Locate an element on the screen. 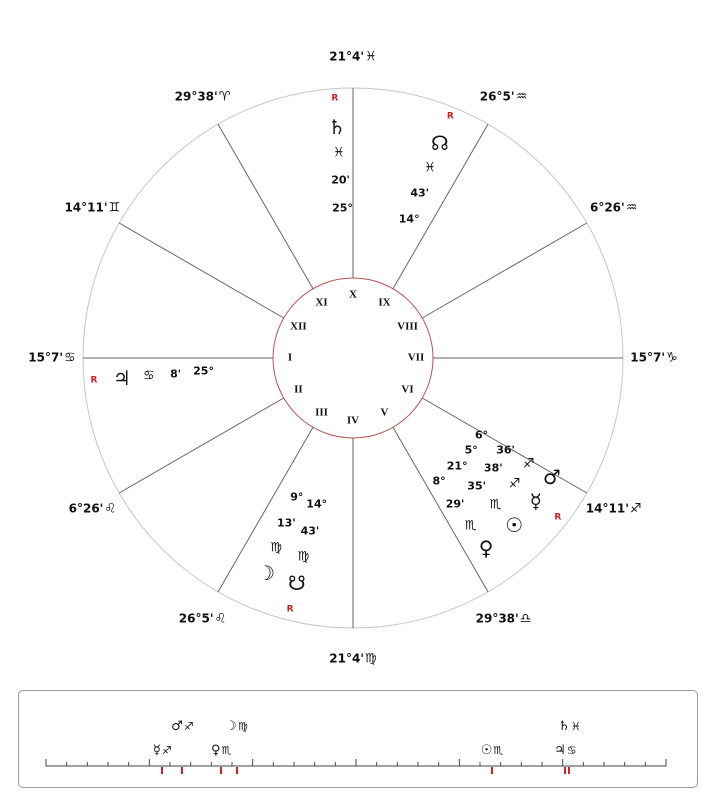 The width and height of the screenshot is (716, 800). planet-degree-text: 8° is located at coordinates (439, 481).